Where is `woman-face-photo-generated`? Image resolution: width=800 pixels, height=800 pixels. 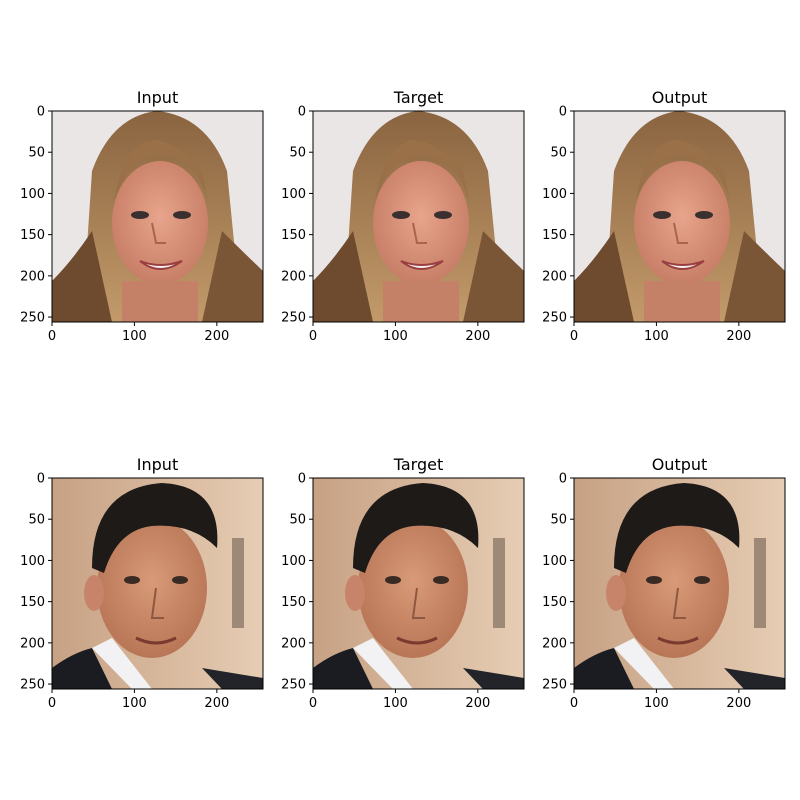
woman-face-photo-generated is located at coordinates (679, 216).